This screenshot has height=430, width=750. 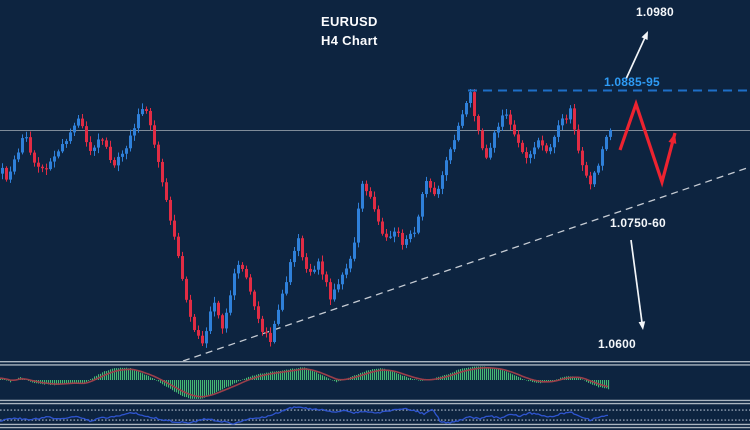 What do you see at coordinates (632, 82) in the screenshot?
I see `resistance-zone-label: 1.0885-95` at bounding box center [632, 82].